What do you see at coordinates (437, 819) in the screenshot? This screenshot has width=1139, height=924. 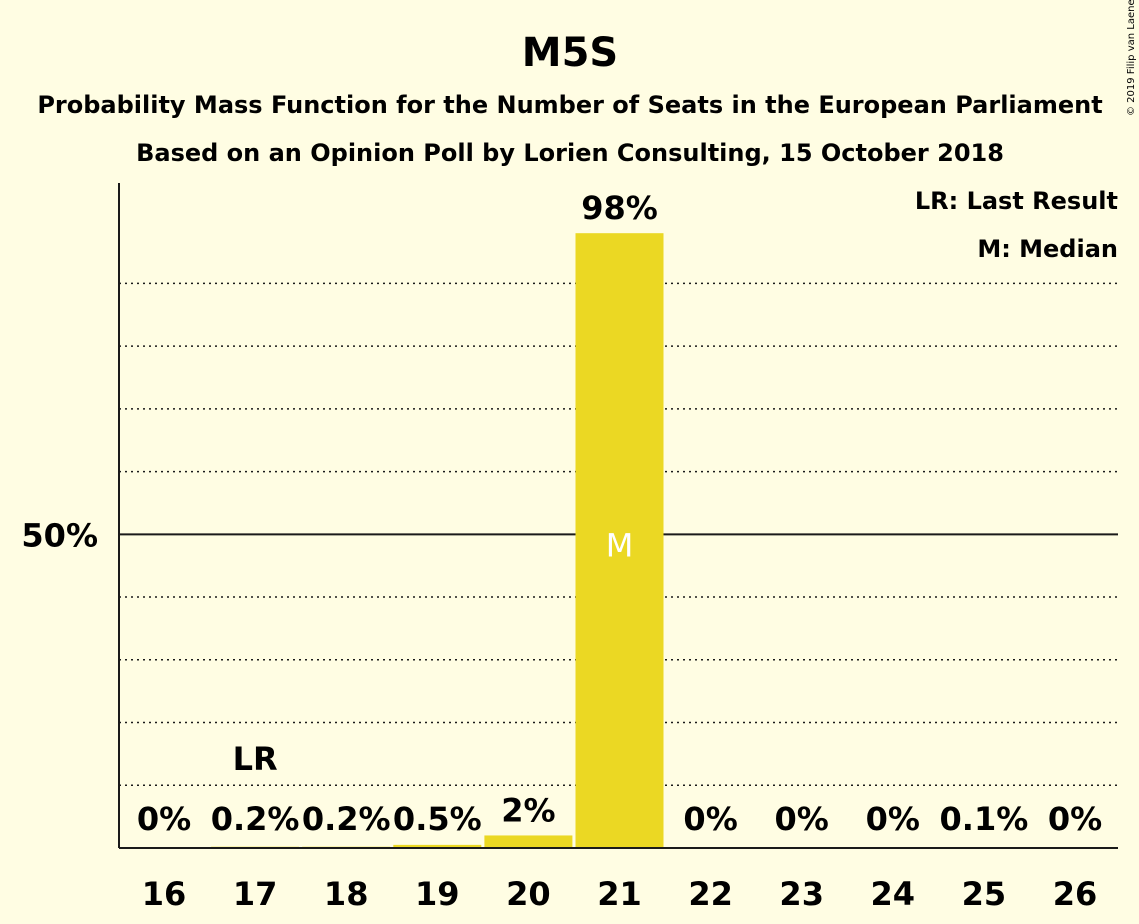 I see `bar-value-label: 0.5%` at bounding box center [437, 819].